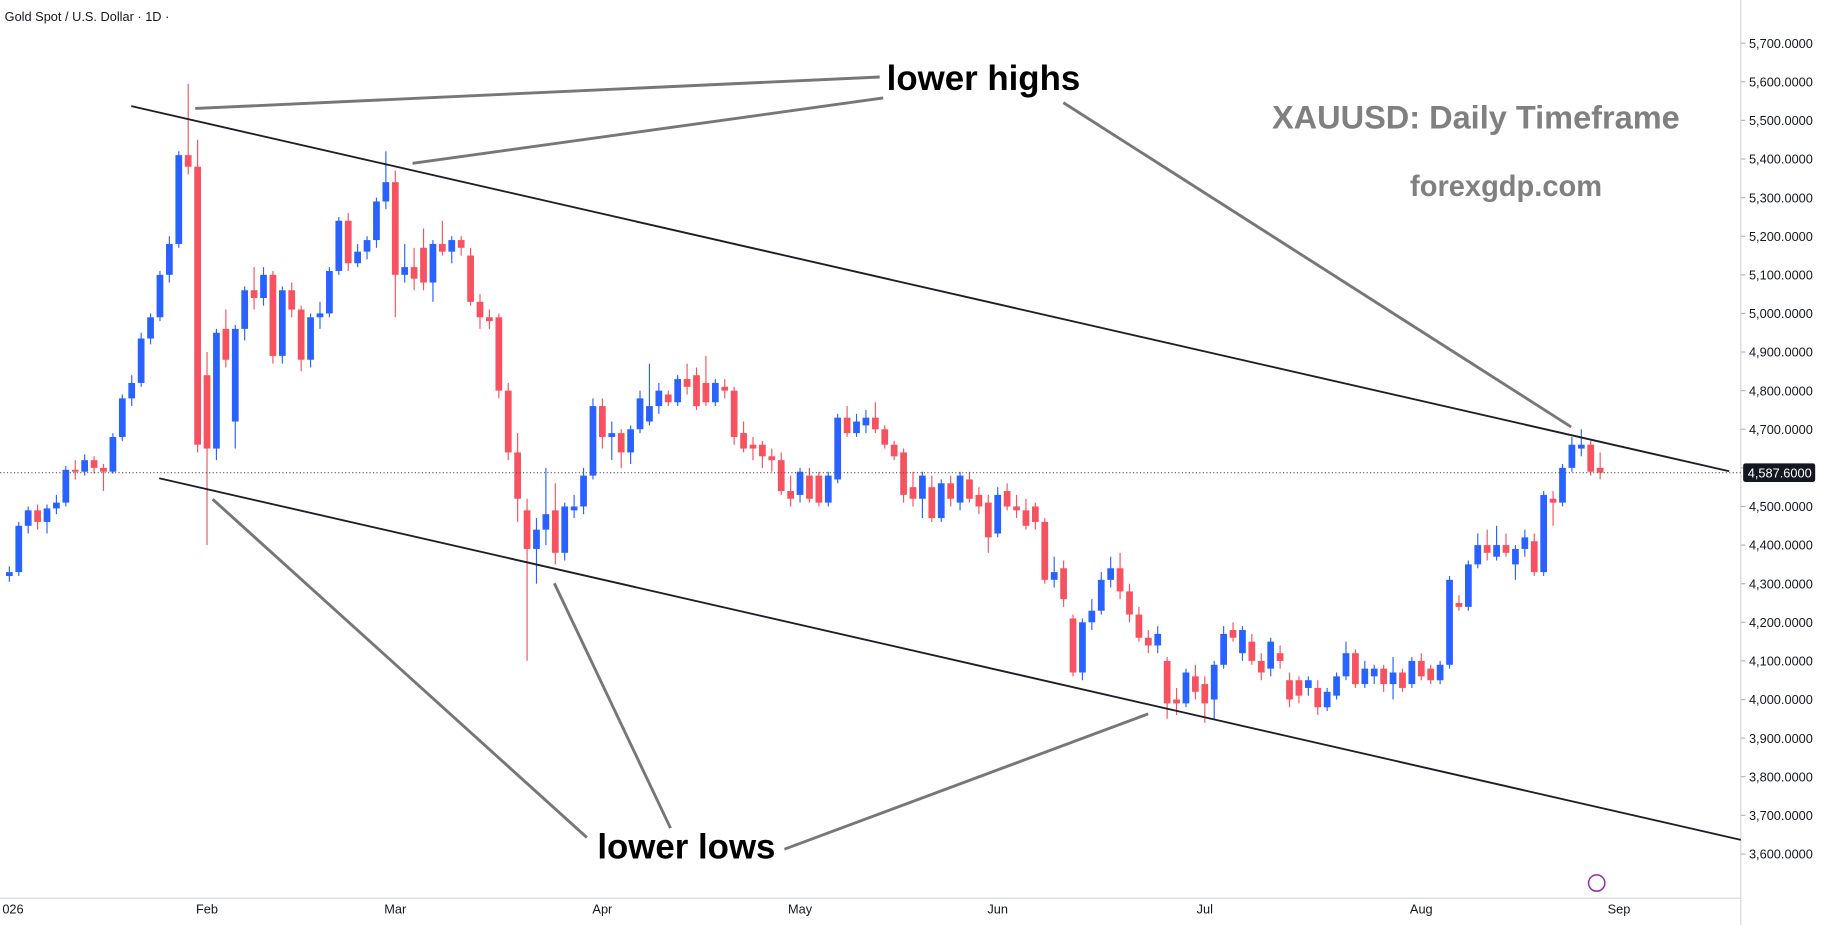 Image resolution: width=1821 pixels, height=925 pixels. What do you see at coordinates (1781, 352) in the screenshot?
I see `y-tick-label: 4,900.0000` at bounding box center [1781, 352].